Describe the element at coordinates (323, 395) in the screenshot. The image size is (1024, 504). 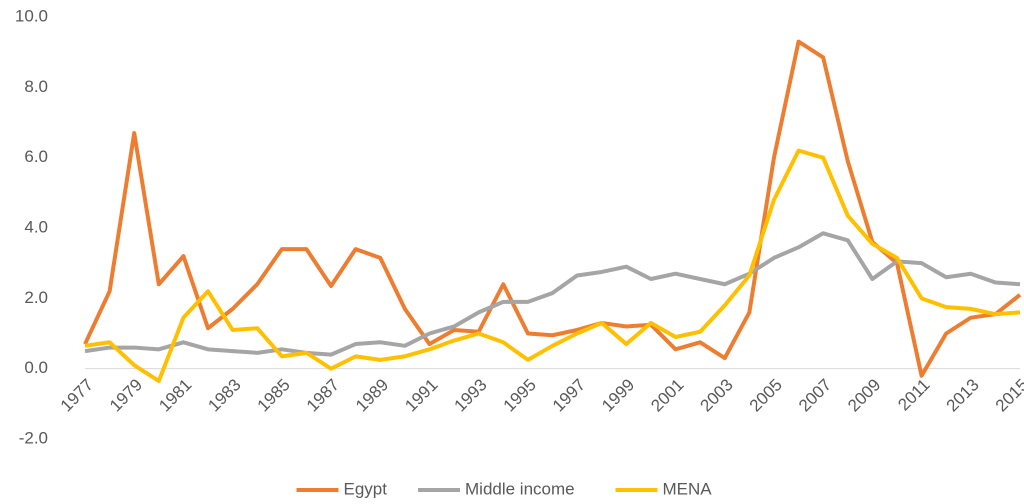
I see `x-tick-label: 1987` at that location.